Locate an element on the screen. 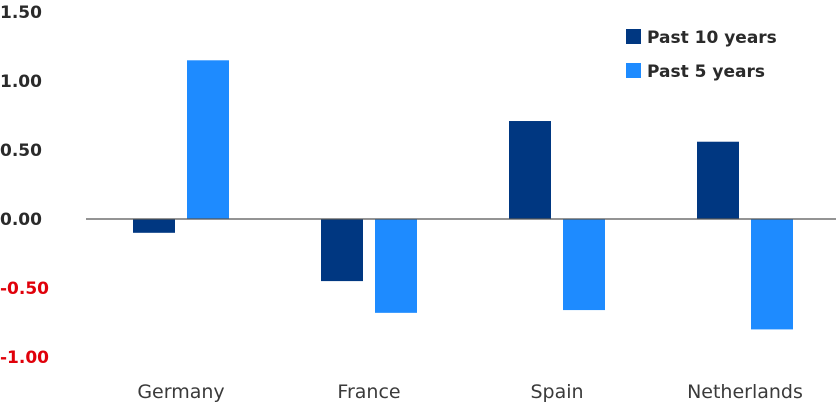  bar-spain-past-10-years is located at coordinates (530, 170).